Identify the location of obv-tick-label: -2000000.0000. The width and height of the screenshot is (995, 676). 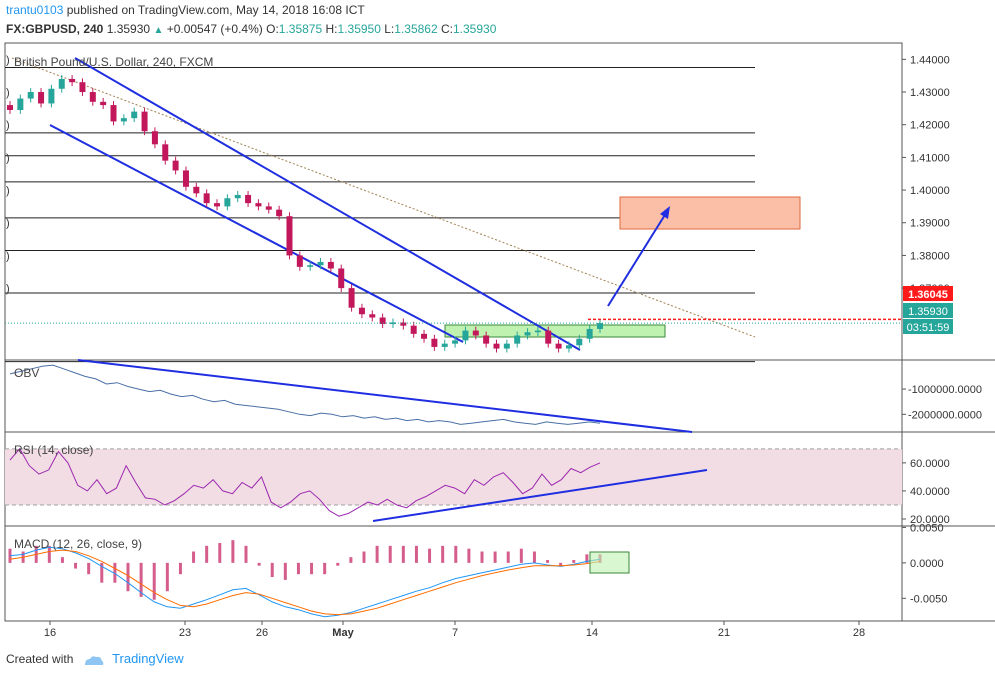
(945, 415).